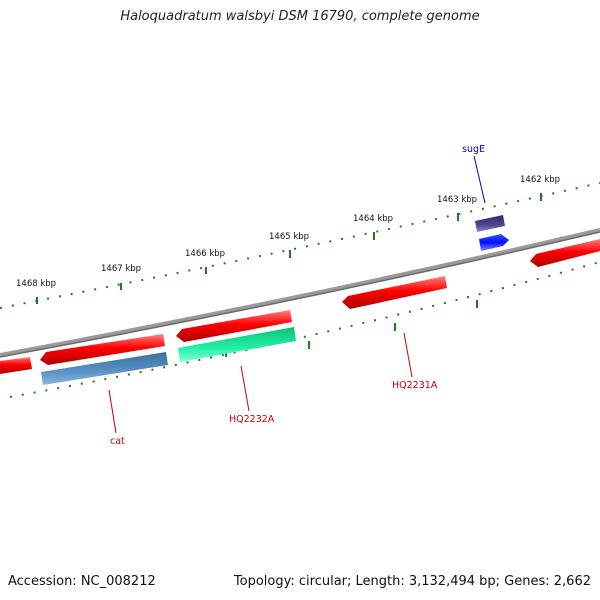 This screenshot has width=600, height=600. What do you see at coordinates (415, 385) in the screenshot?
I see `gene-label-hq2231a: HQ2231A` at bounding box center [415, 385].